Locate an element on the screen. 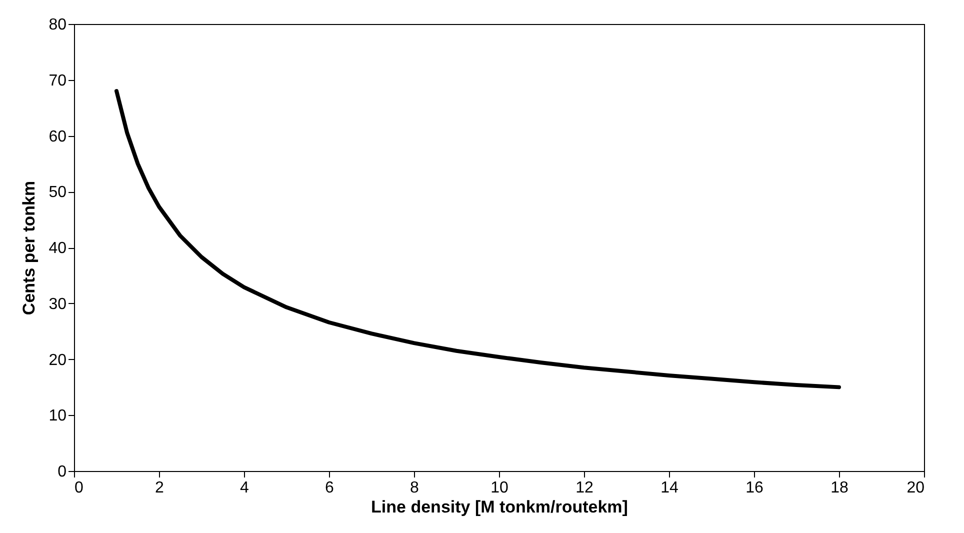 Image resolution: width=964 pixels, height=533 pixels. x-tick-label: 14 is located at coordinates (669, 488).